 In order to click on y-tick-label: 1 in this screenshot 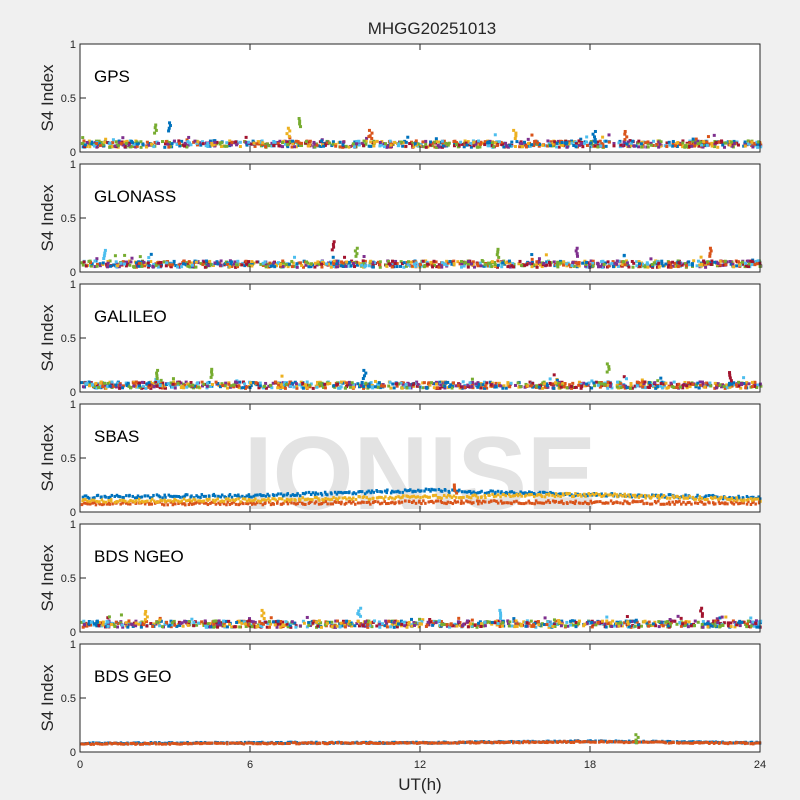, I will do `click(73, 285)`.